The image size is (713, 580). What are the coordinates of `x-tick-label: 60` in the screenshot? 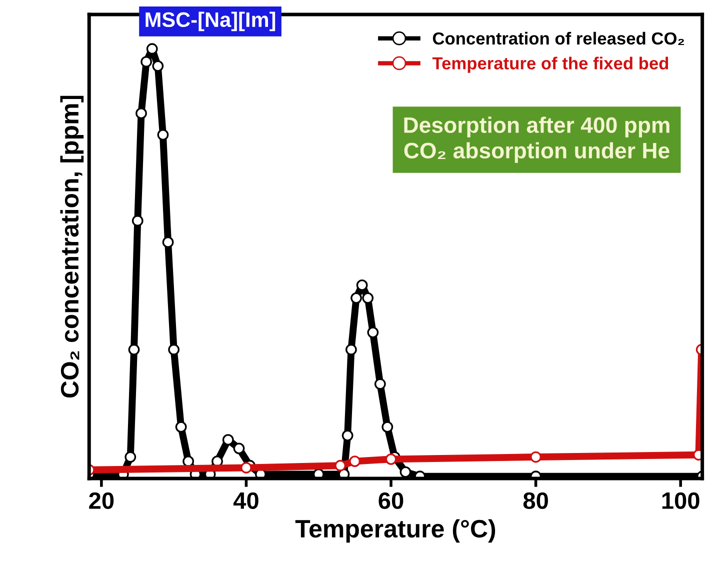 It's located at (391, 501).